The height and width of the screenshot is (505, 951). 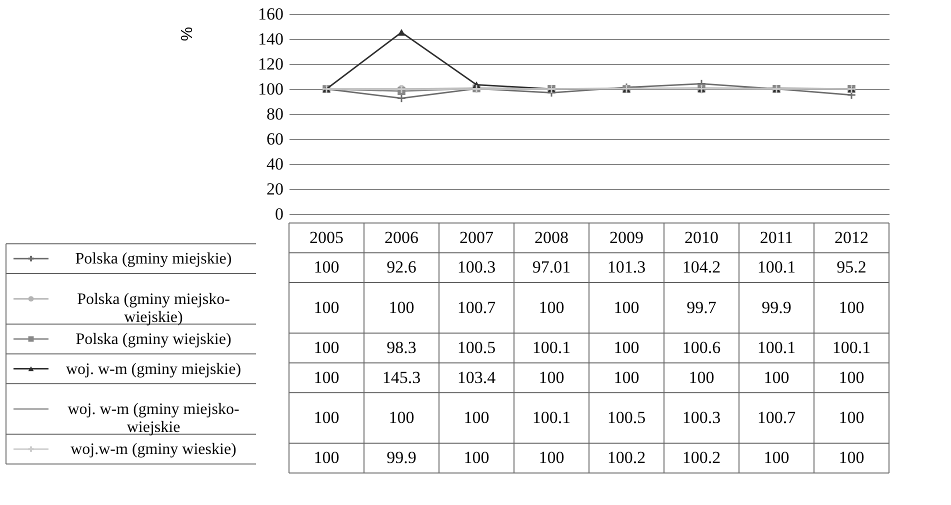 I want to click on data-label: 92.6, so click(x=401, y=267).